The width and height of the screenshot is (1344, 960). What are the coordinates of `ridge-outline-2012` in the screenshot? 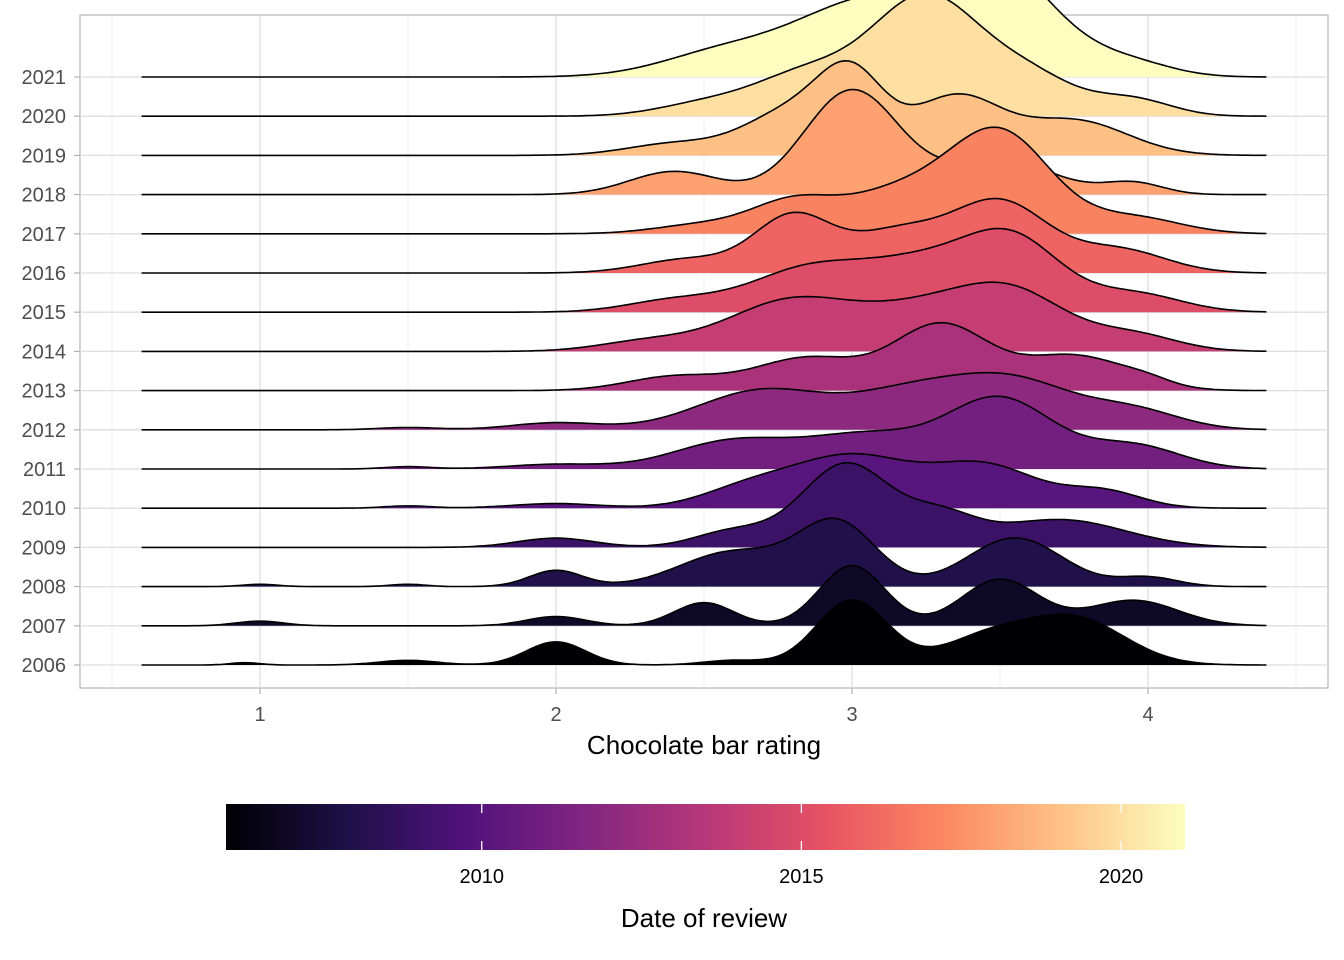 It's located at (704, 401).